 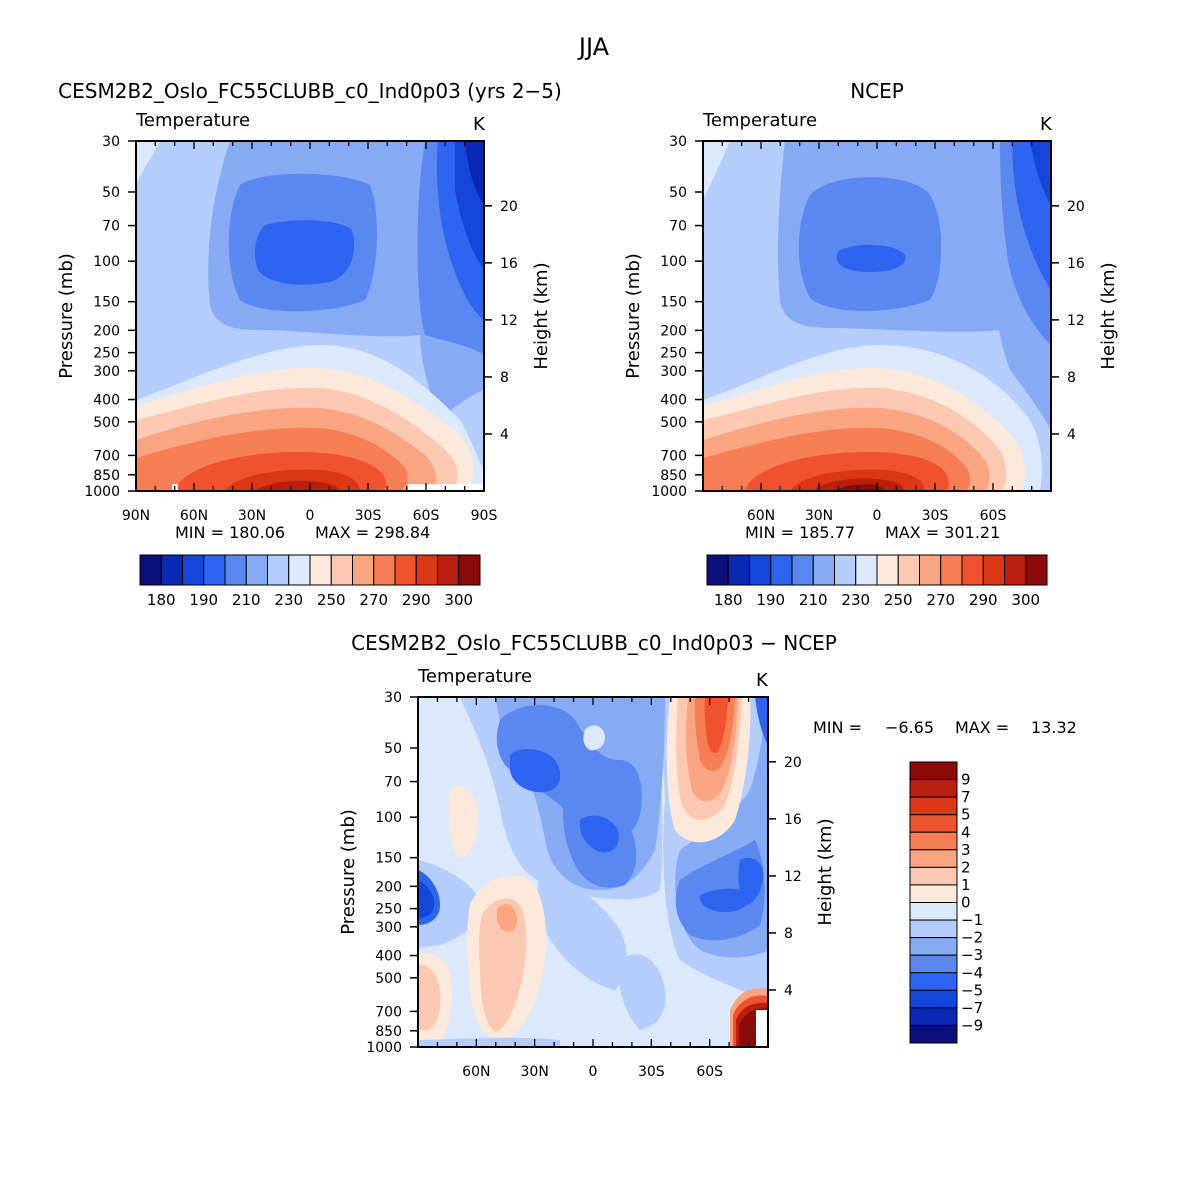 I want to click on colorbar-label: −4, so click(x=972, y=973).